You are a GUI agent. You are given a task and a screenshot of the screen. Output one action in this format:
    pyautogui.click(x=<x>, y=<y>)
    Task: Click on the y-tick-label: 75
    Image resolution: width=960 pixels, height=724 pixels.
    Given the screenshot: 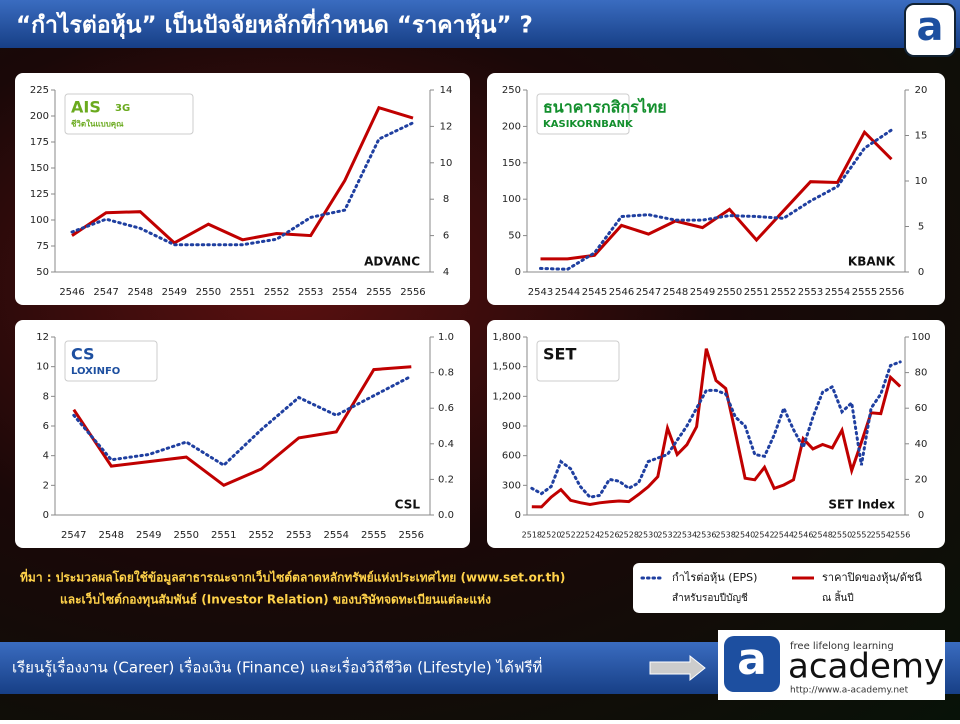 What is the action you would take?
    pyautogui.click(x=42, y=246)
    